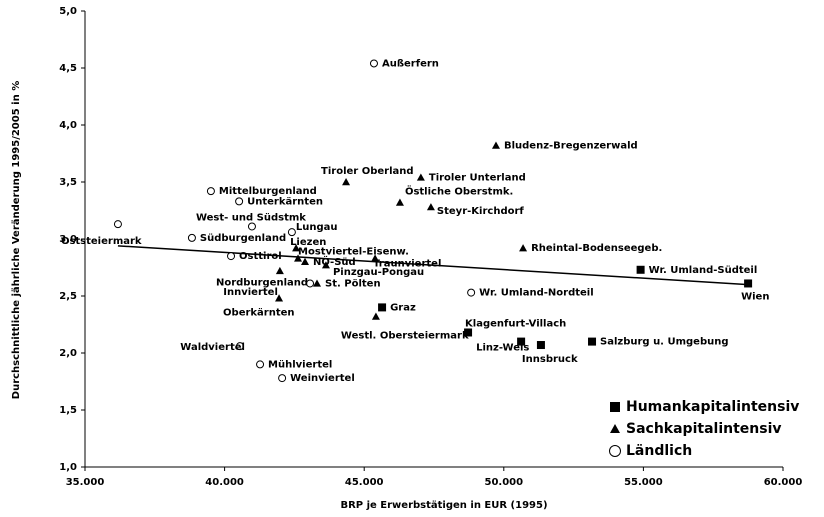 This screenshot has width=824, height=517. Describe the element at coordinates (285, 201) in the screenshot. I see `point-label: Unterkärnten` at that location.